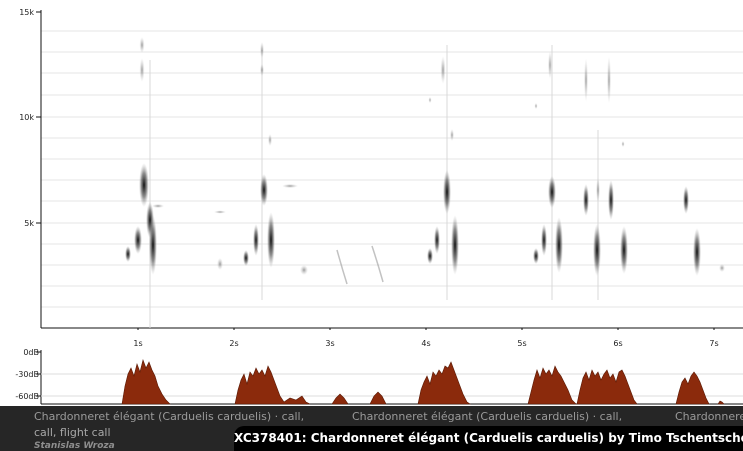 This screenshot has width=743, height=451. Describe the element at coordinates (74, 446) in the screenshot. I see `list-item-author: Stanislas Wroza` at that location.